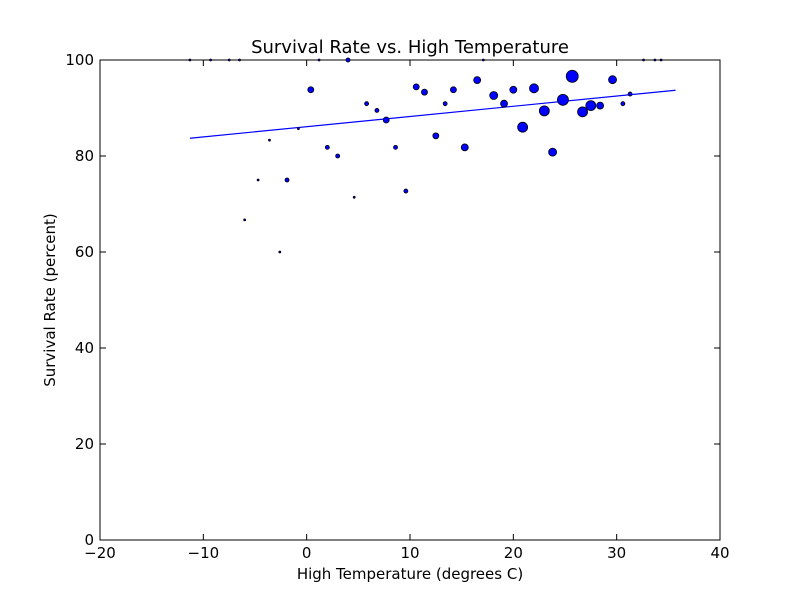 The image size is (800, 600). I want to click on x-tick-label: 40, so click(719, 553).